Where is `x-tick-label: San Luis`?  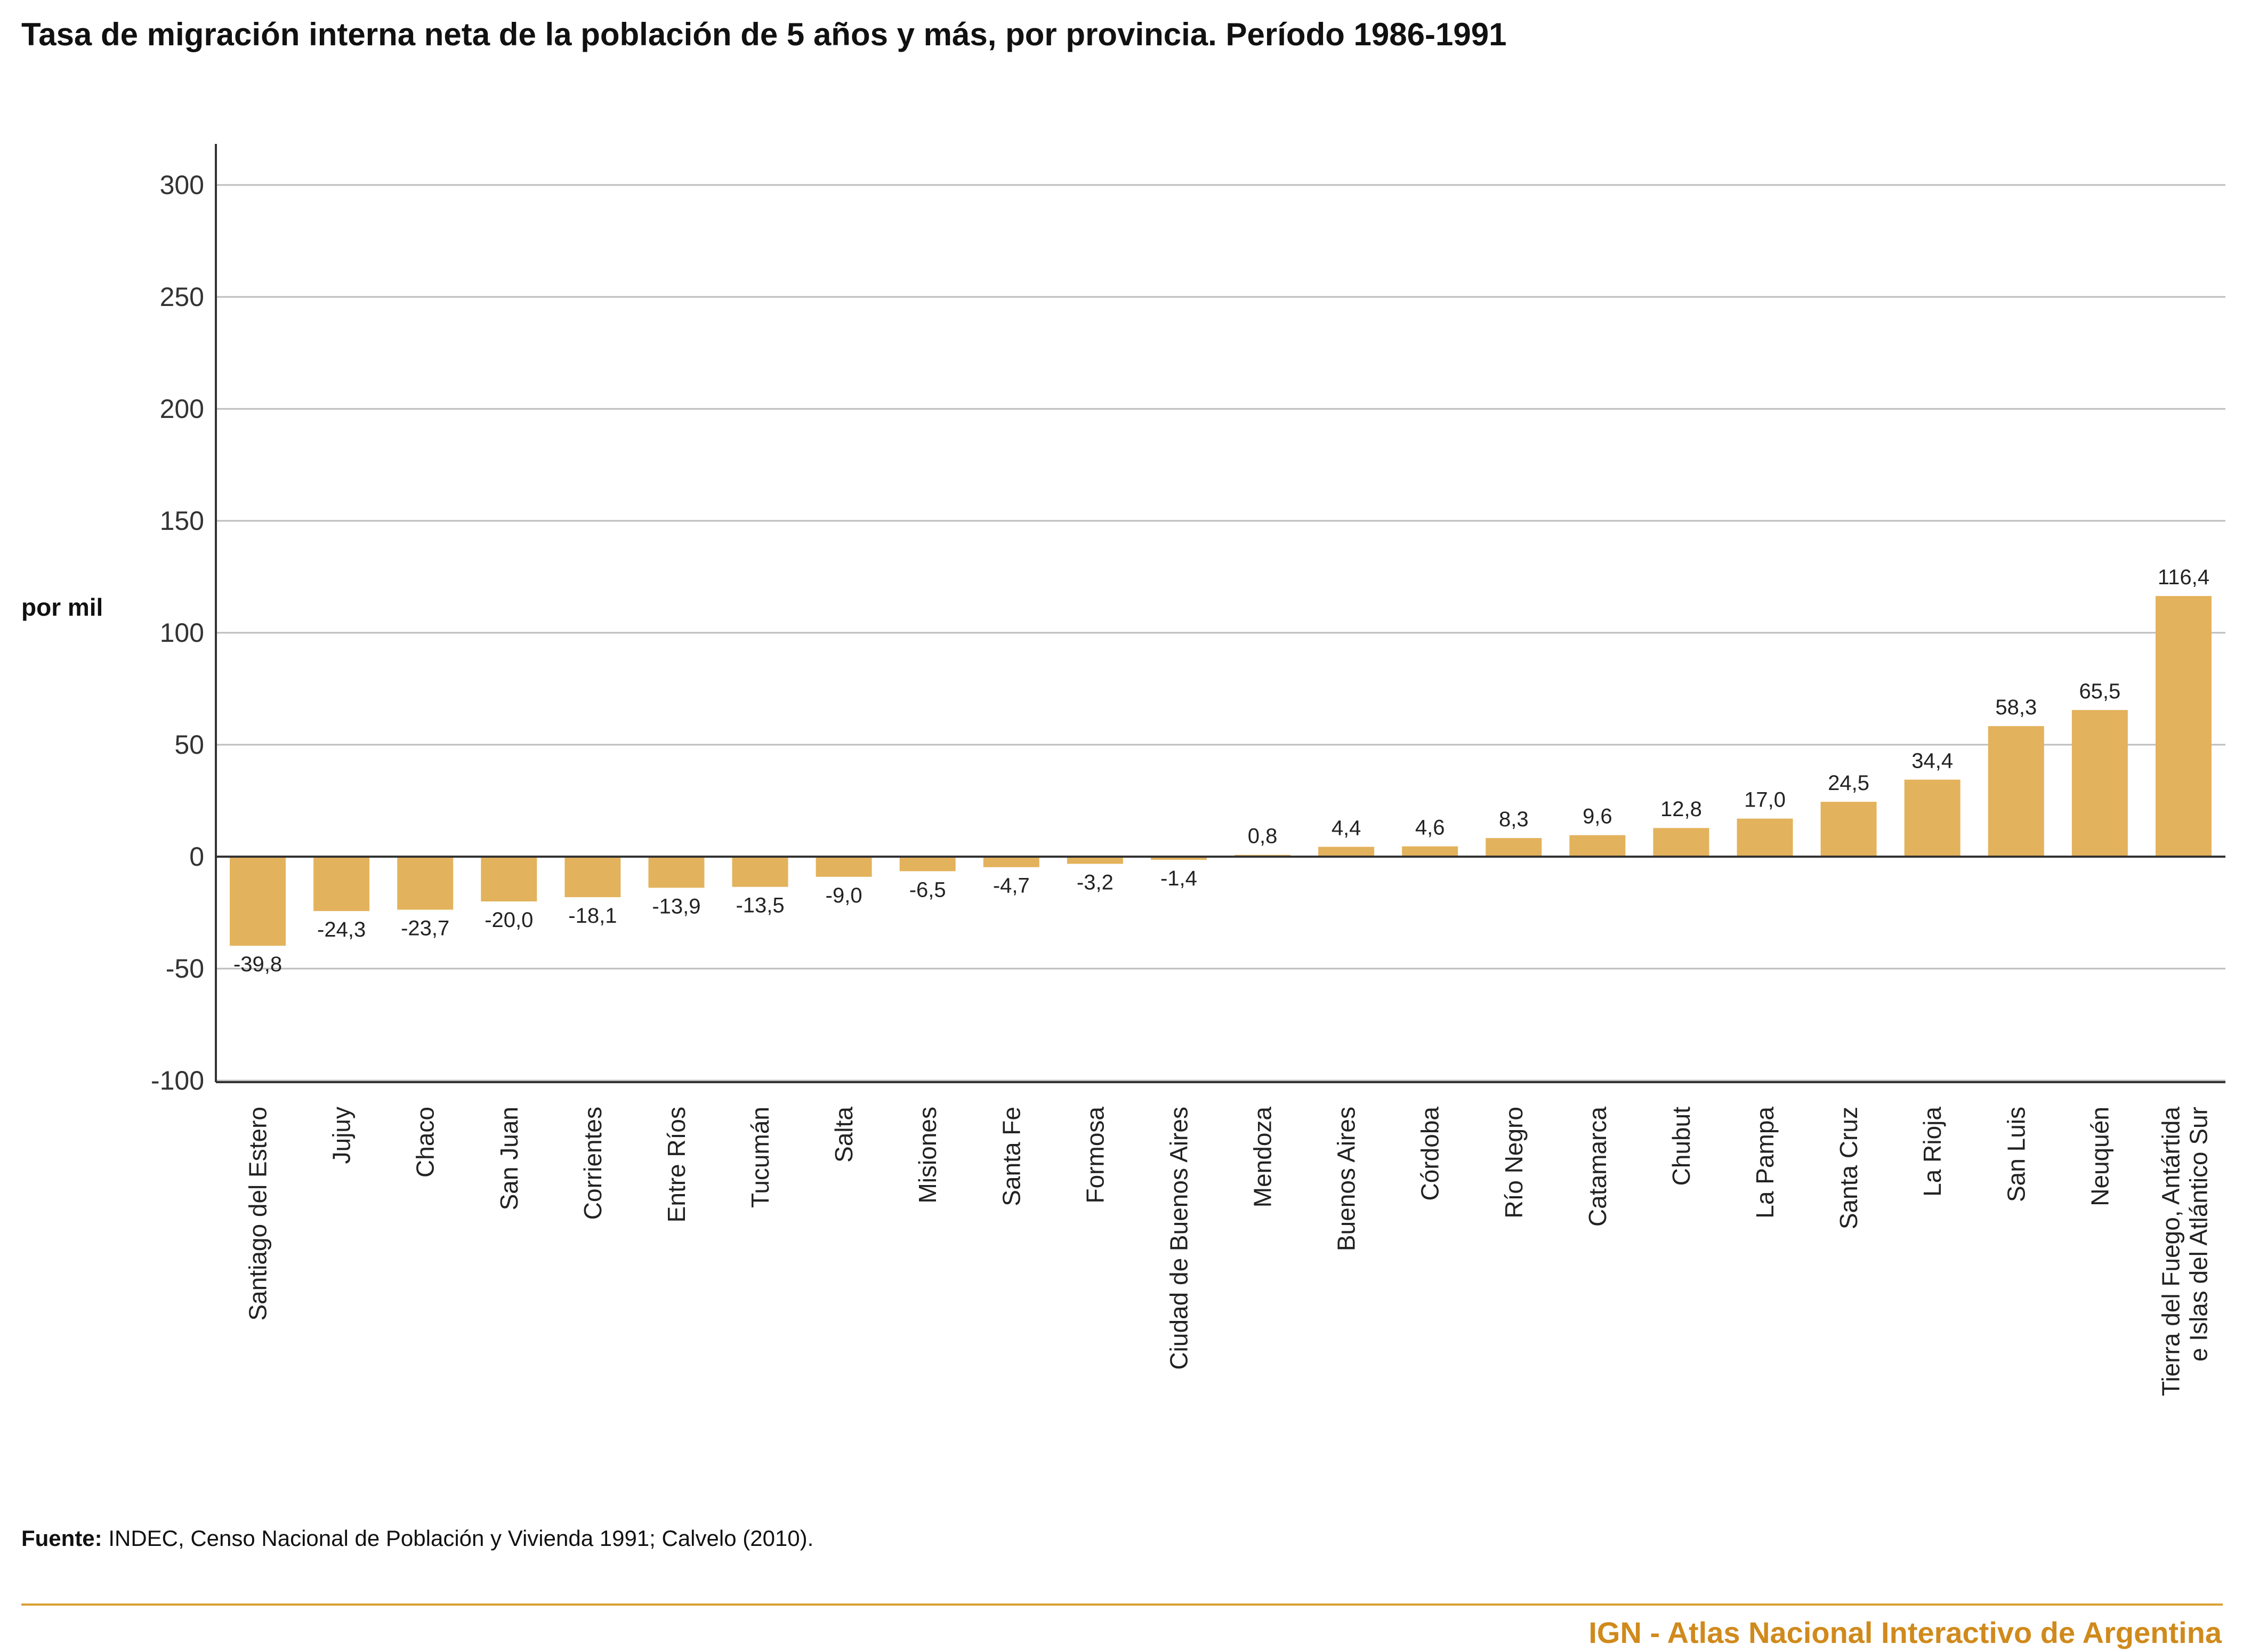
x-tick-label: San Luis is located at coordinates (2016, 1154).